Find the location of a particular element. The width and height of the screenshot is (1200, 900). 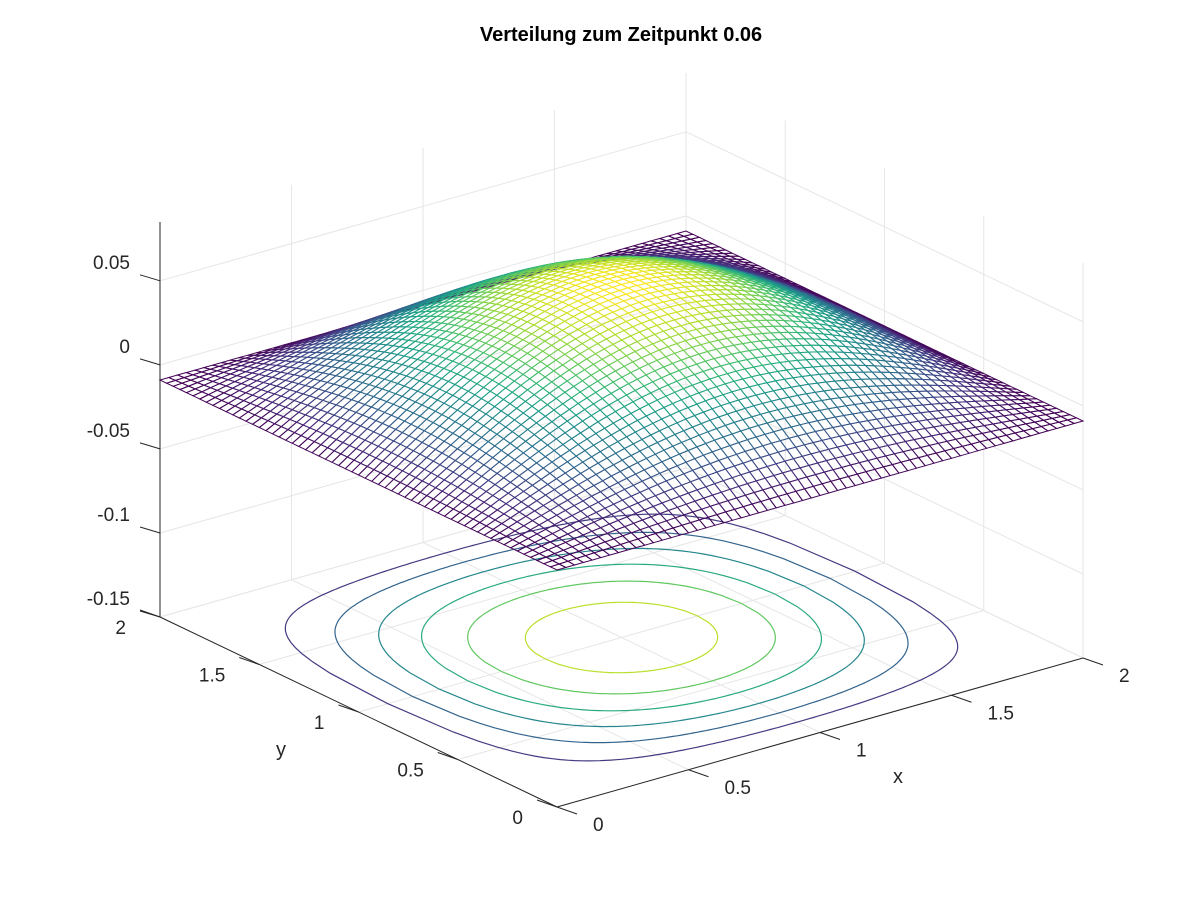

y-tick-label: 0 is located at coordinates (517, 818).